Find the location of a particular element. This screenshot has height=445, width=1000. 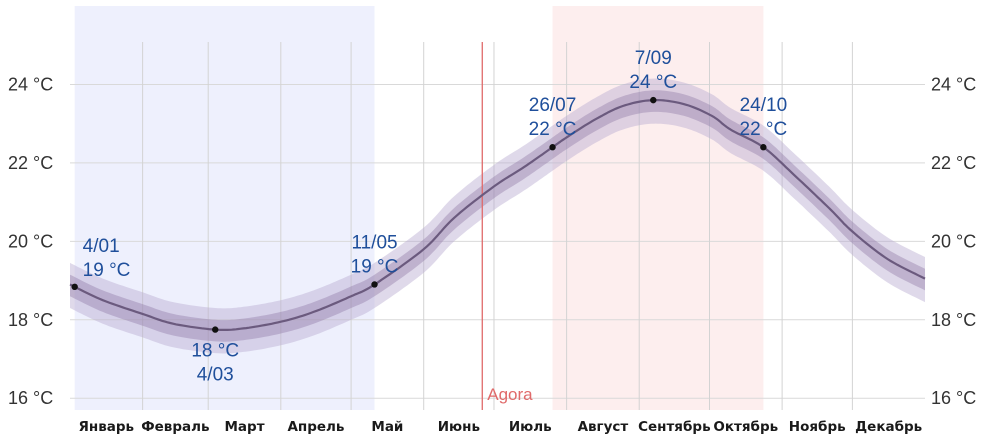

now-marker-label: Agora is located at coordinates (510, 394).